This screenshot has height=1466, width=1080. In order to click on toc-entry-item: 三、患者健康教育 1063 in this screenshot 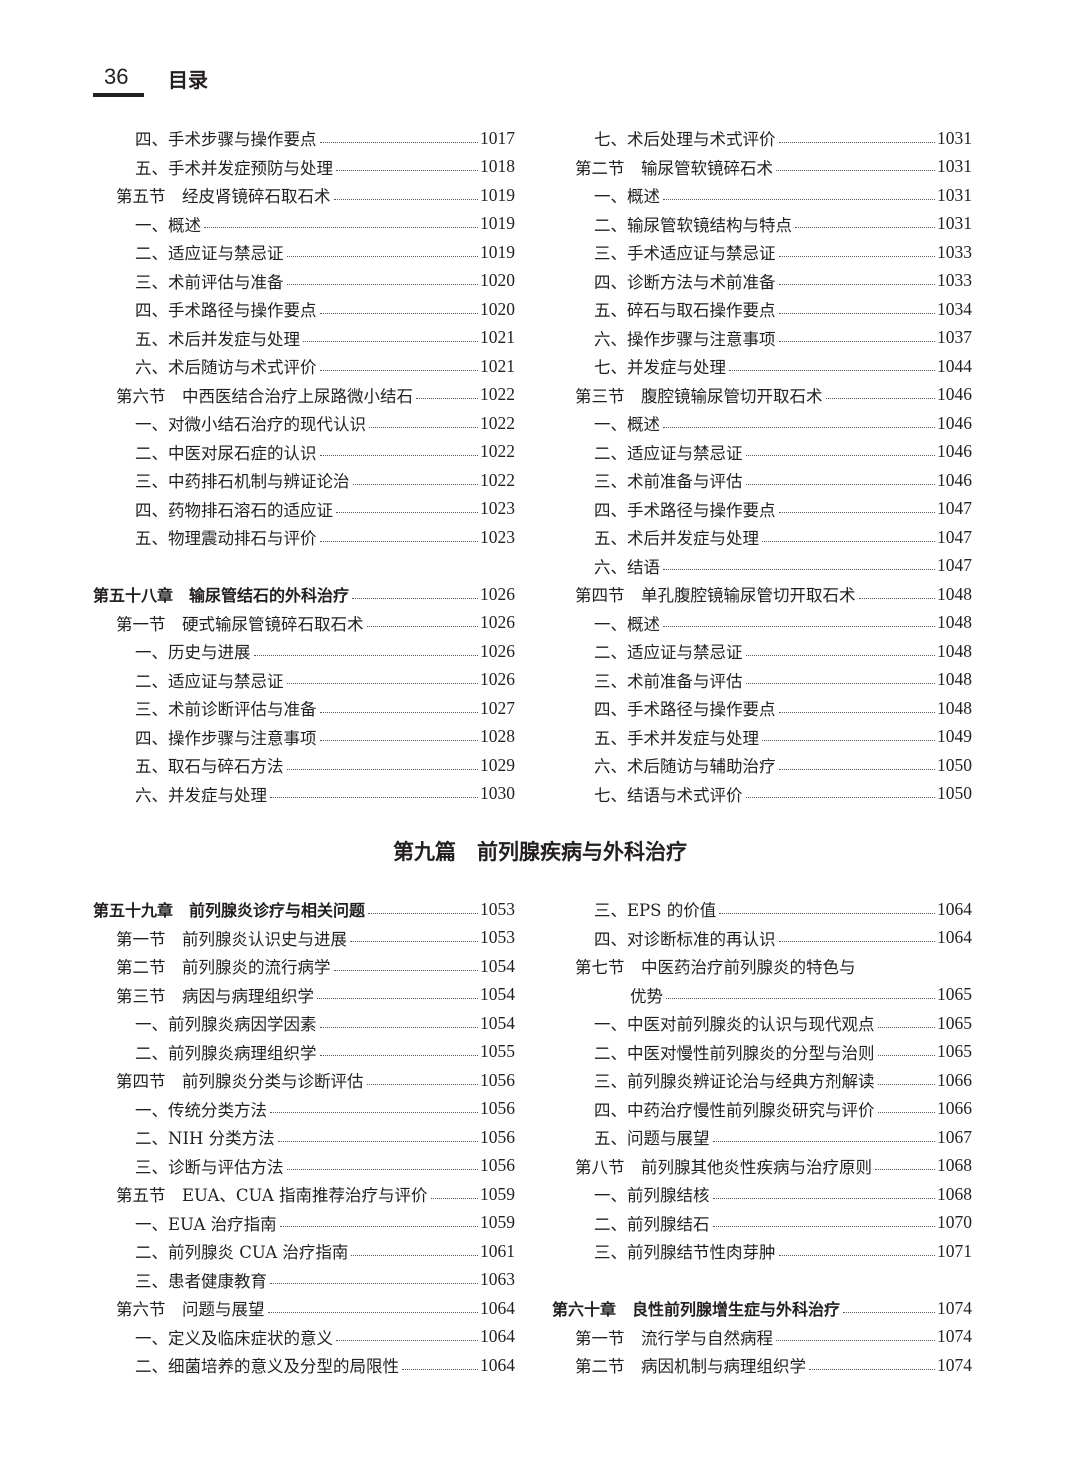, I will do `click(304, 1280)`.